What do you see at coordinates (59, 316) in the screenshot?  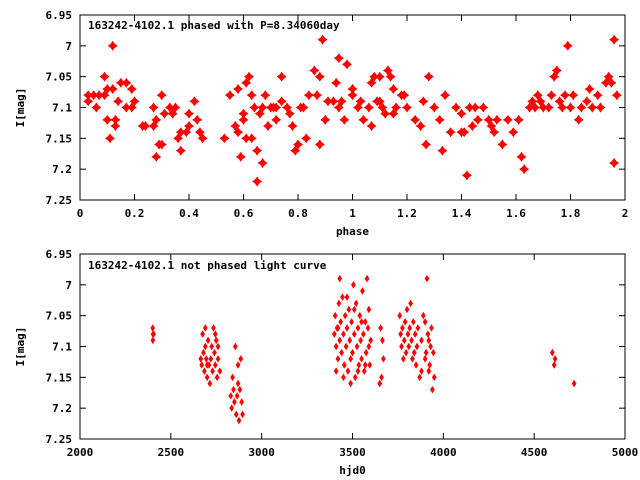 I see `bottom-panel-y-tick-label: 7.05` at bounding box center [59, 316].